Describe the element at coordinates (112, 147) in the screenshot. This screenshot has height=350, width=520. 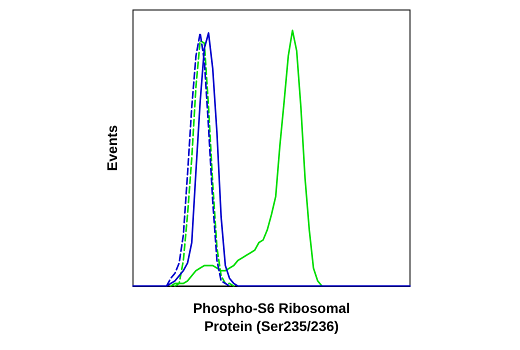
I see `y-axis-title: Events` at that location.